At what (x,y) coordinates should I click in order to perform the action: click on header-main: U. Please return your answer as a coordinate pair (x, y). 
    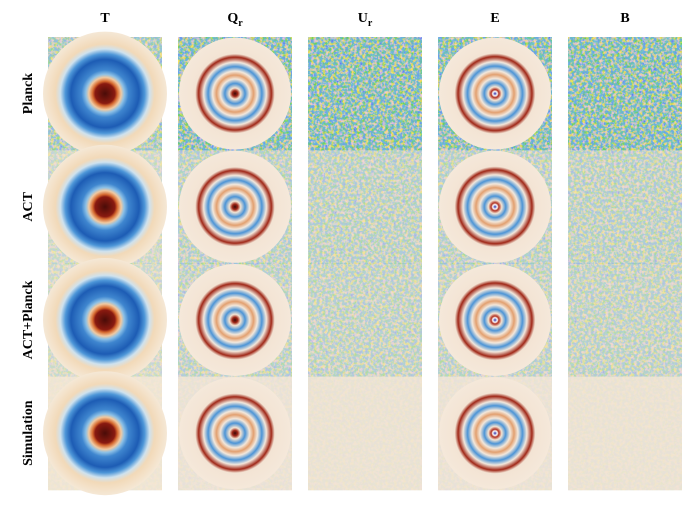
    Looking at the image, I should click on (363, 18).